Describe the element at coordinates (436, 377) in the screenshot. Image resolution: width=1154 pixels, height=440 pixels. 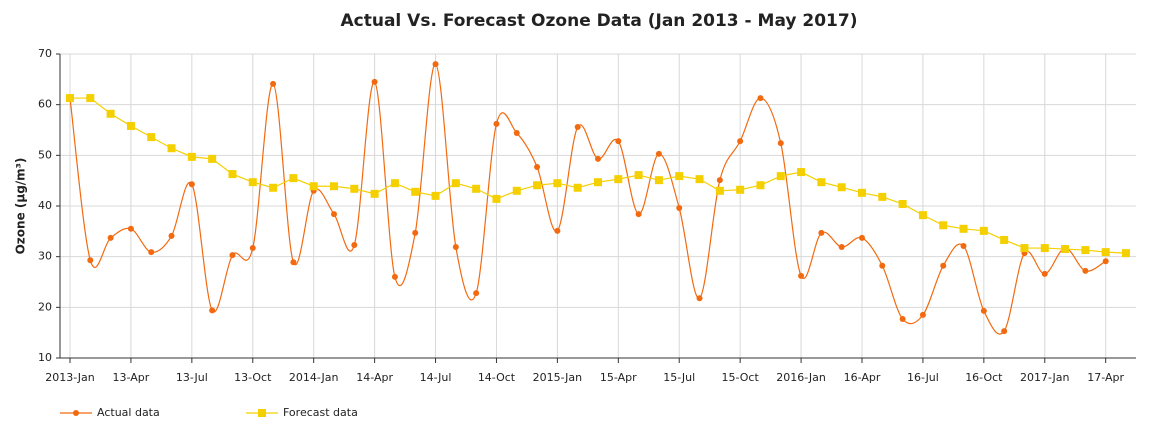
I see `x-tick-label: 14-Jul` at that location.